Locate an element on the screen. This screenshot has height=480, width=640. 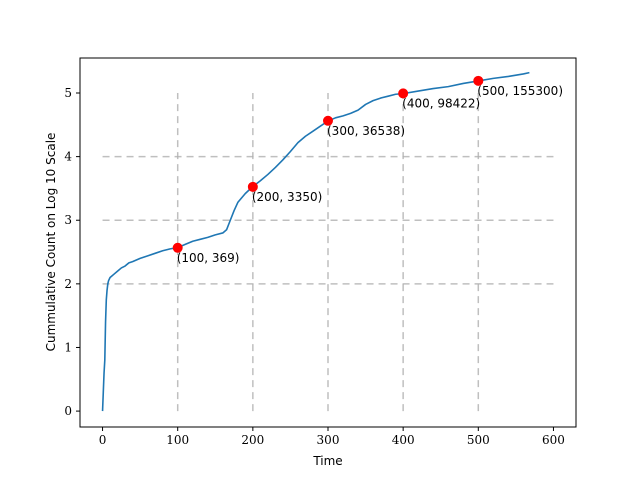
y-ticks: 0 1 2 3 4 5 is located at coordinates (72, 252).